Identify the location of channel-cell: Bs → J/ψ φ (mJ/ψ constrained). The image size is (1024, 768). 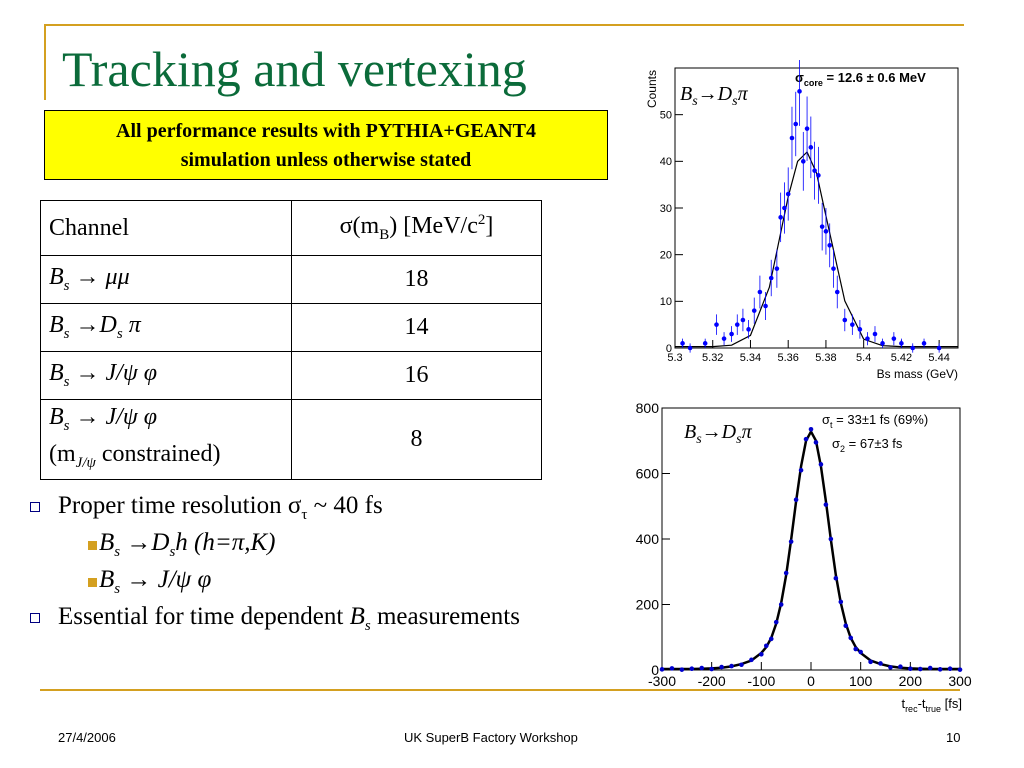
(166, 439).